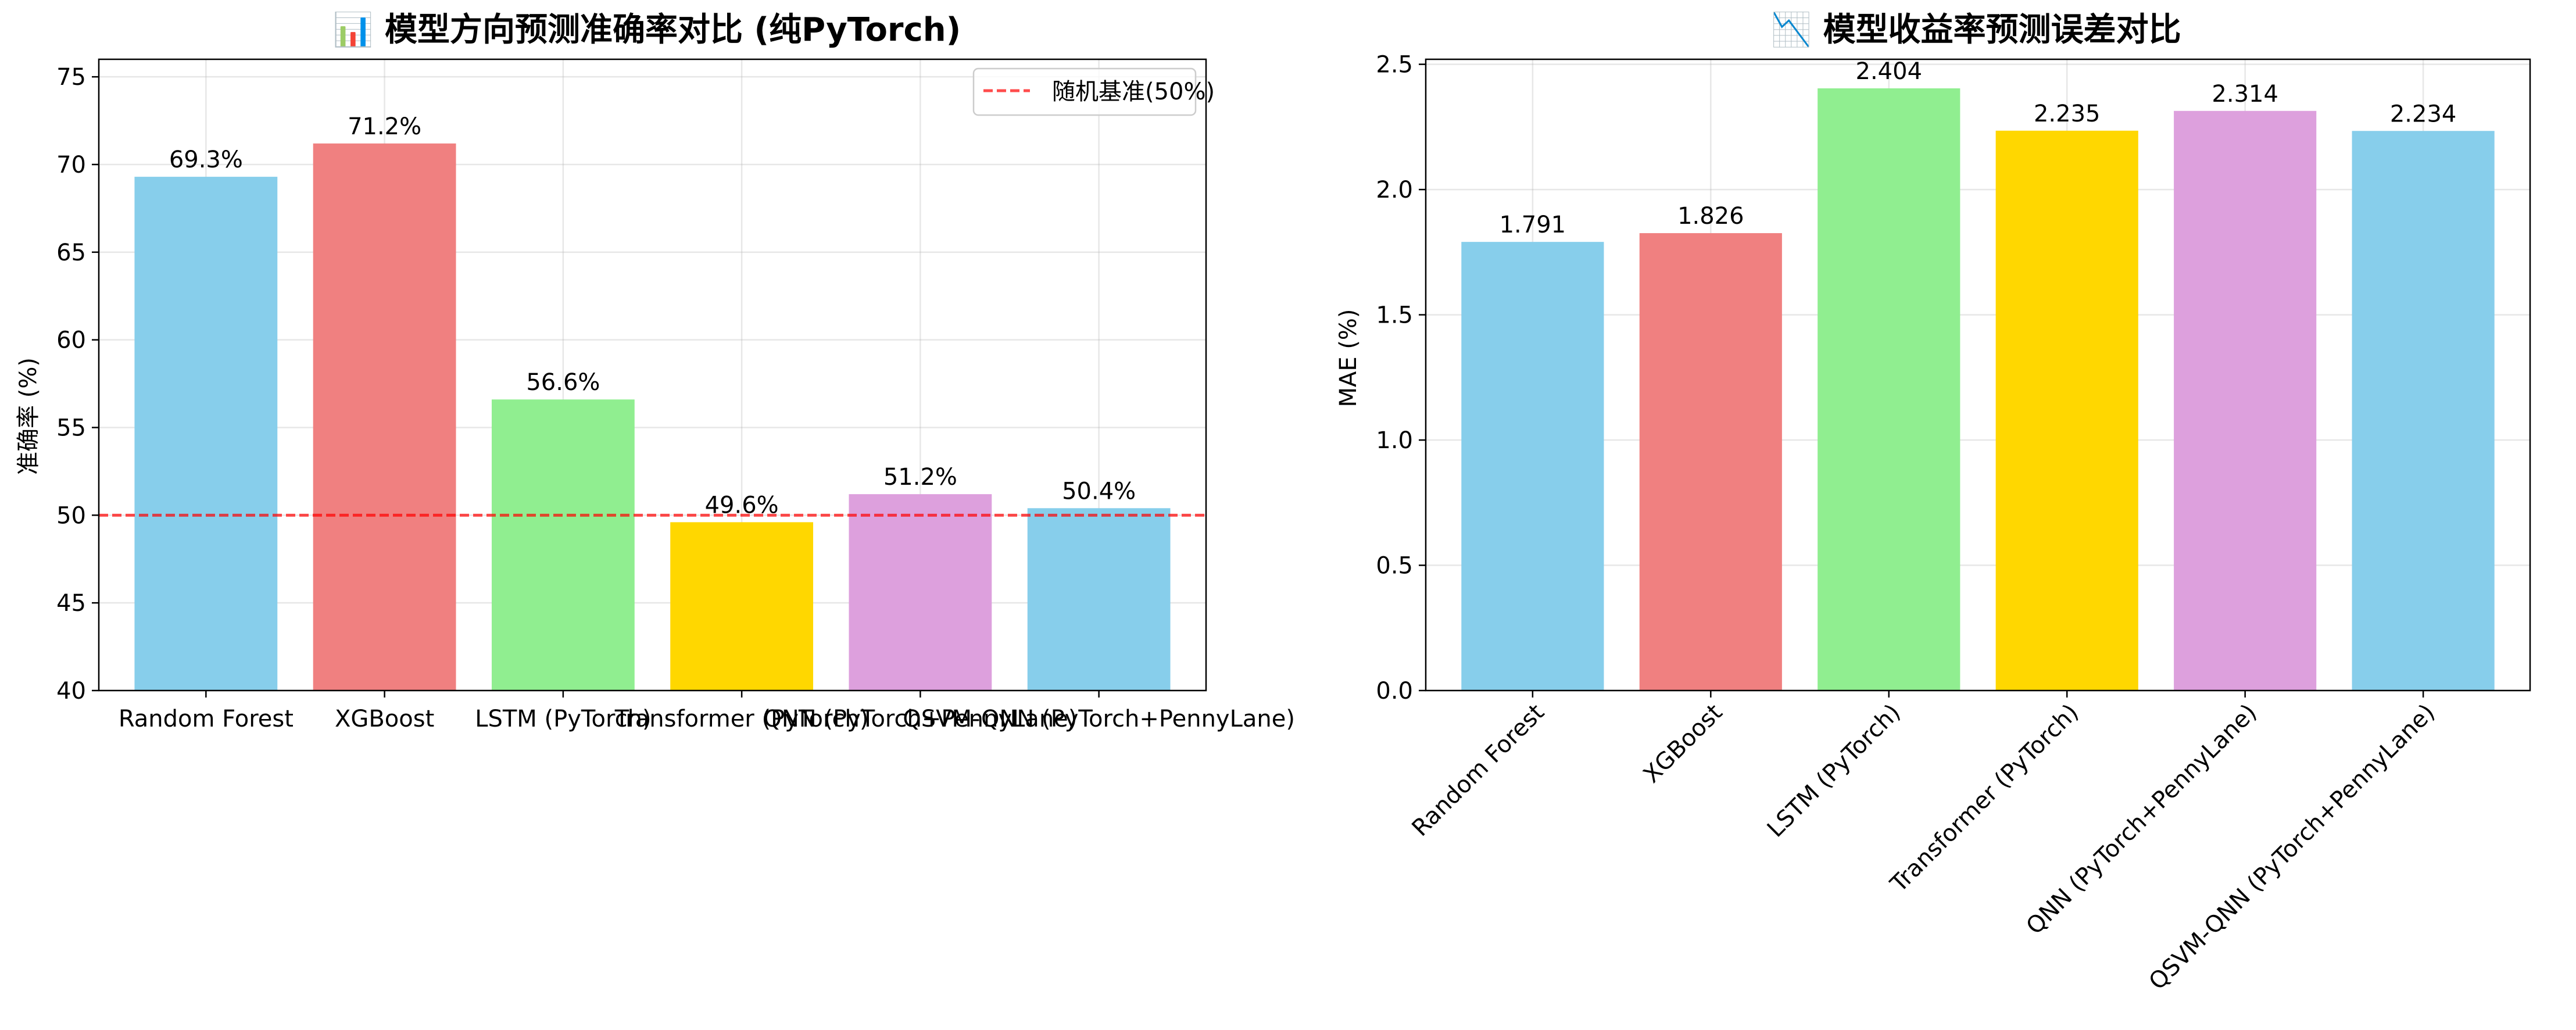 The image size is (2576, 1030). What do you see at coordinates (1890, 71) in the screenshot?
I see `bar-value-label: 2.404` at bounding box center [1890, 71].